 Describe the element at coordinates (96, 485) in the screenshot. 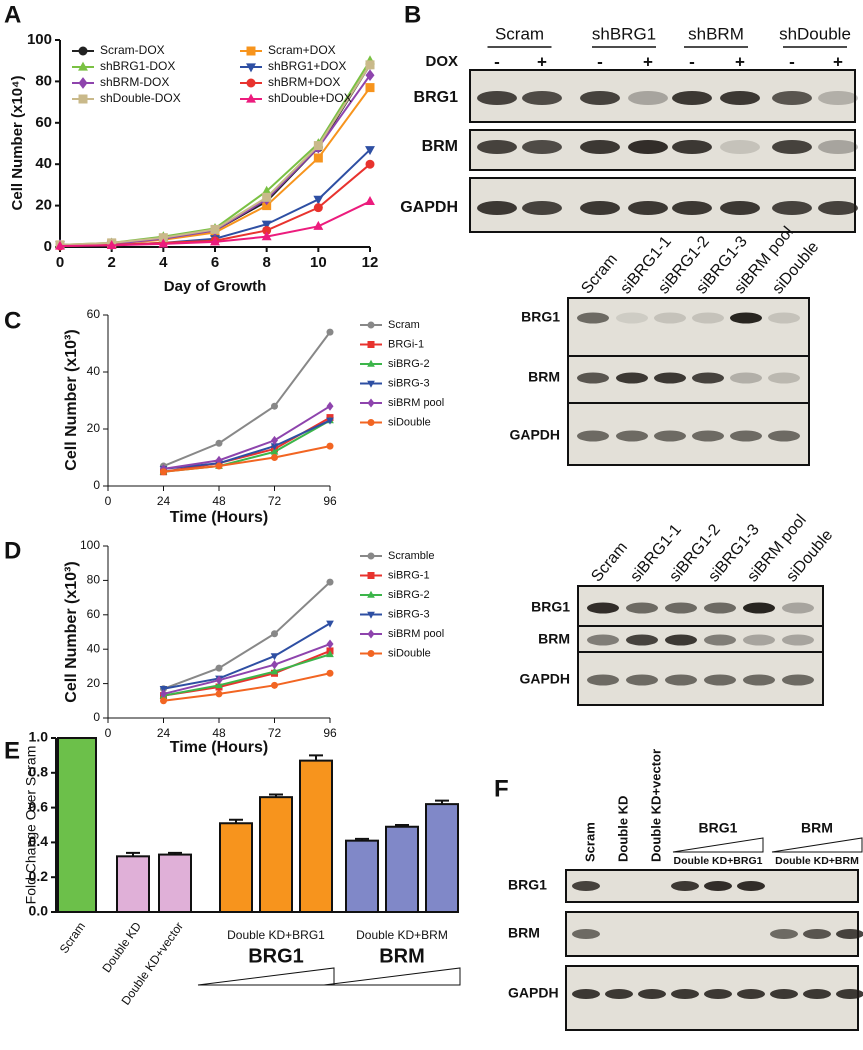

I see `y-tick-label: 0` at that location.